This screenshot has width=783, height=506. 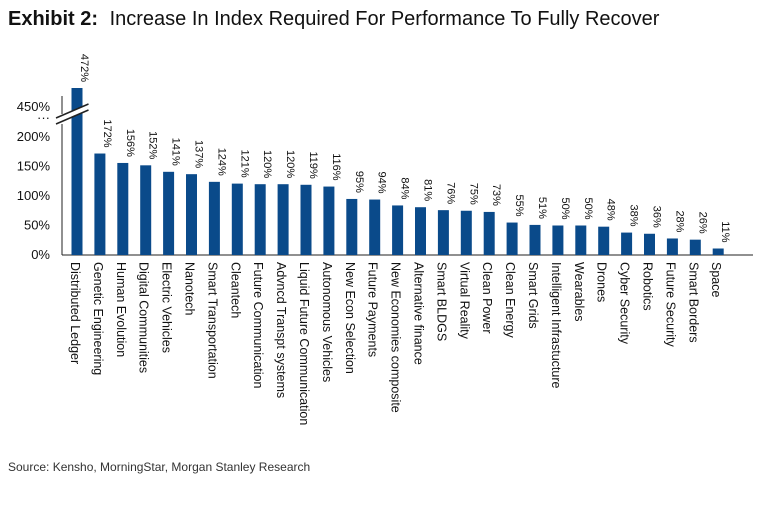 I want to click on category-label: Cyber Security, so click(x=625, y=303).